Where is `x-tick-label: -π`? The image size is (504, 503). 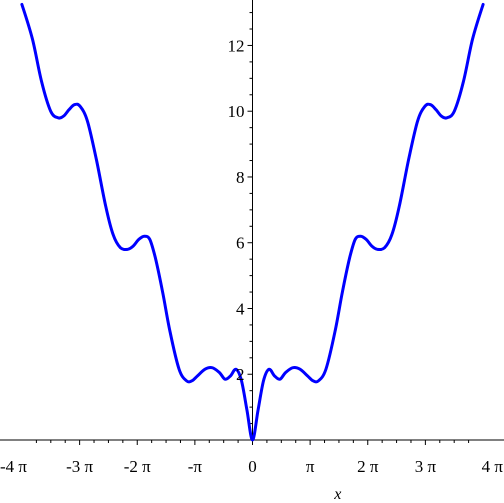
x-tick-label: -π is located at coordinates (195, 466).